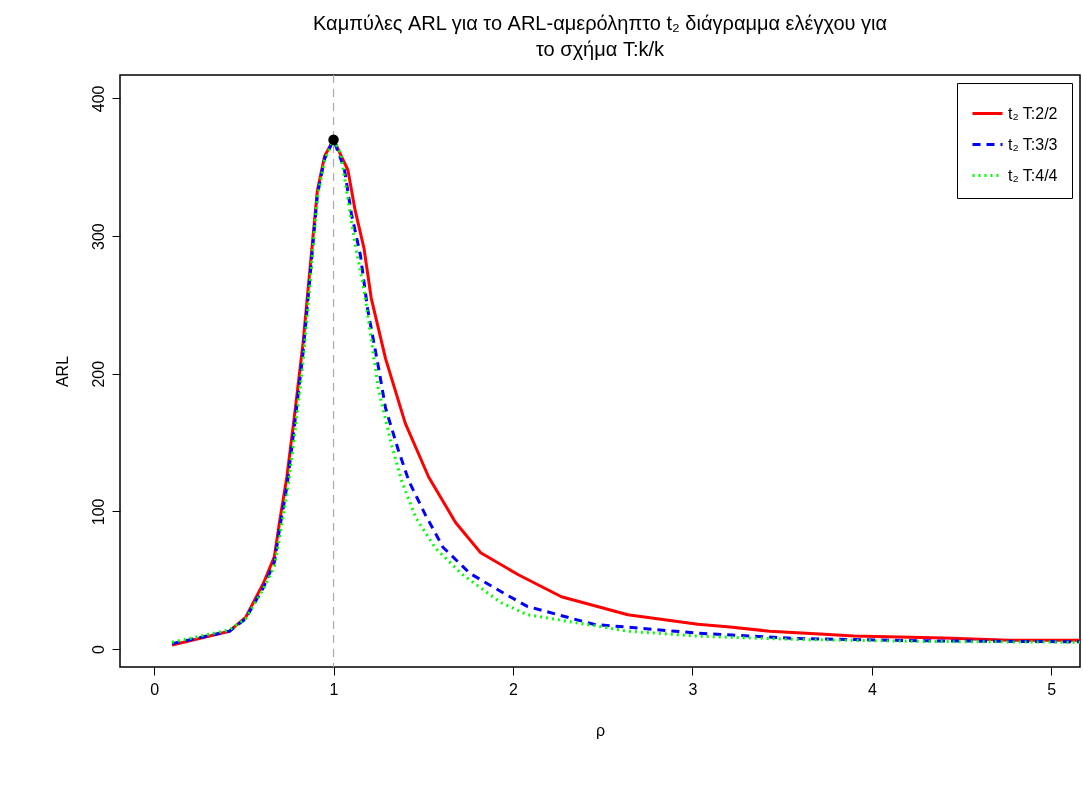  What do you see at coordinates (98, 374) in the screenshot?
I see `y-tick-label: 200` at bounding box center [98, 374].